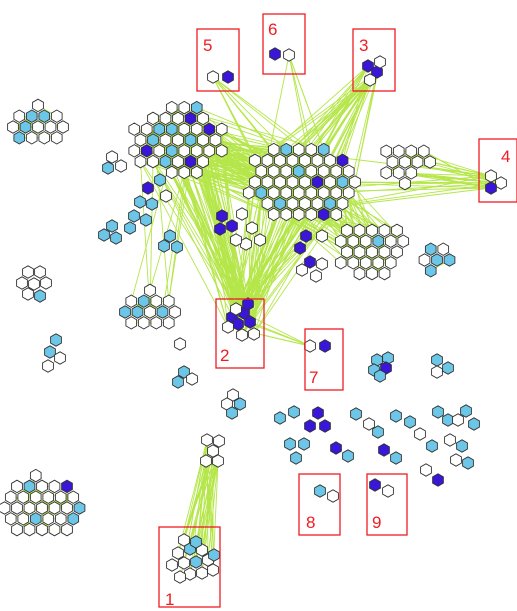  Describe the element at coordinates (363, 45) in the screenshot. I see `region-label-3: 3` at that location.